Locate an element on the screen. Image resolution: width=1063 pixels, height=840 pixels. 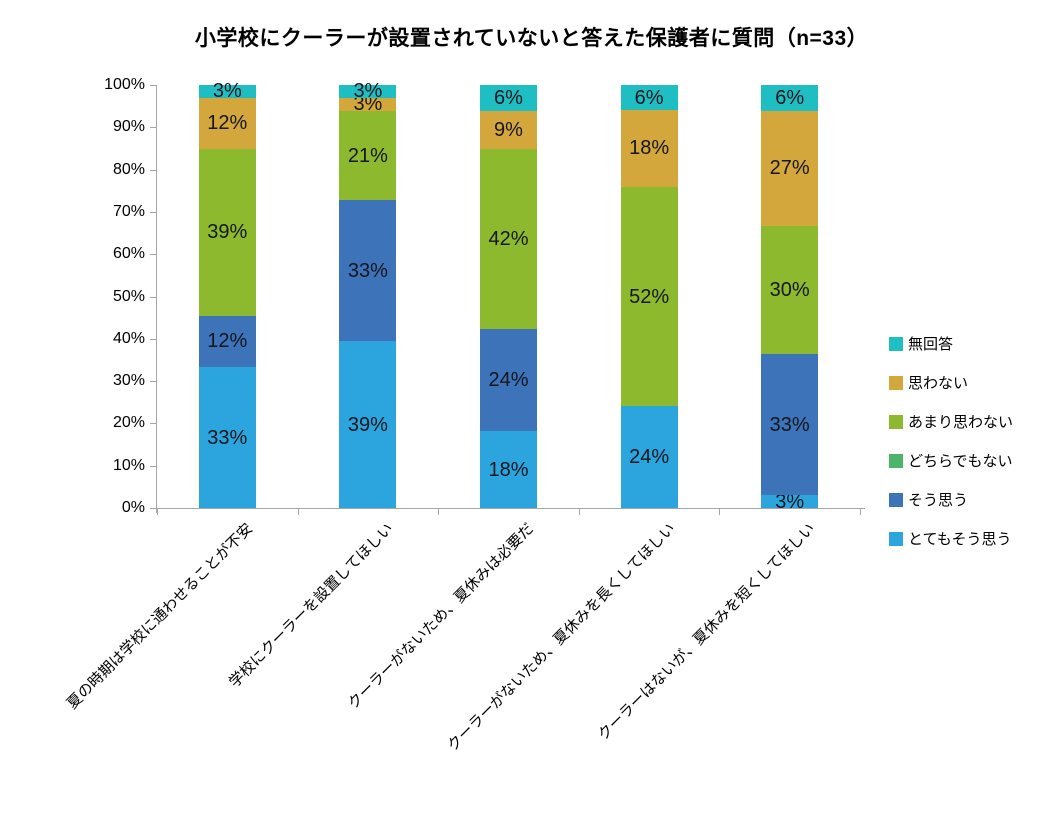
bar-segment: 30% is located at coordinates (790, 290).